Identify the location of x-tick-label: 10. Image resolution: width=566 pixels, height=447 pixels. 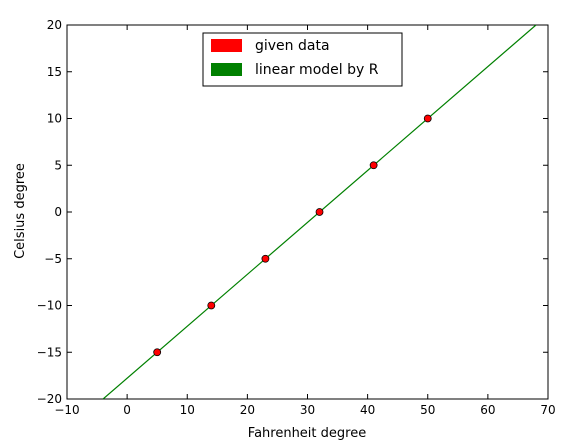
(187, 410).